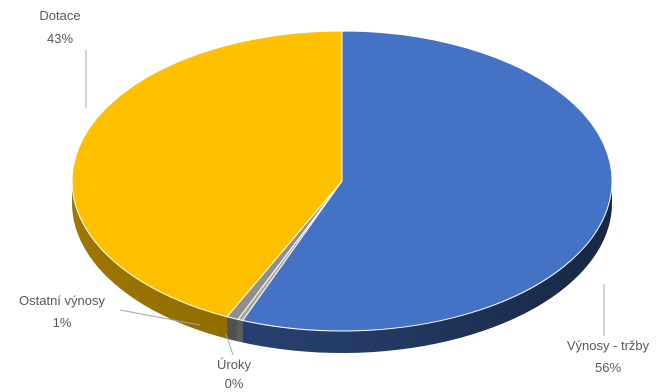  Describe the element at coordinates (62, 322) in the screenshot. I see `slice-label-percent: 1%` at that location.